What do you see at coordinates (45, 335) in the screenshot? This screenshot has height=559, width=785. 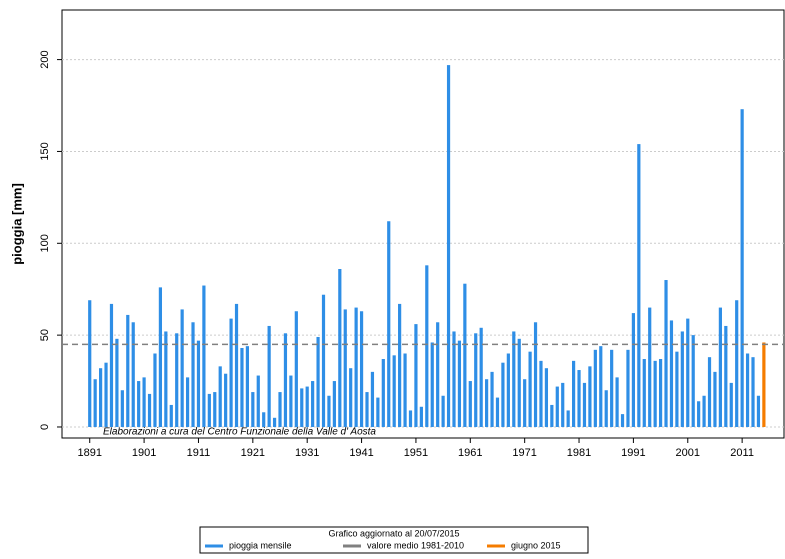 I see `y-tick-label: 50` at bounding box center [45, 335].